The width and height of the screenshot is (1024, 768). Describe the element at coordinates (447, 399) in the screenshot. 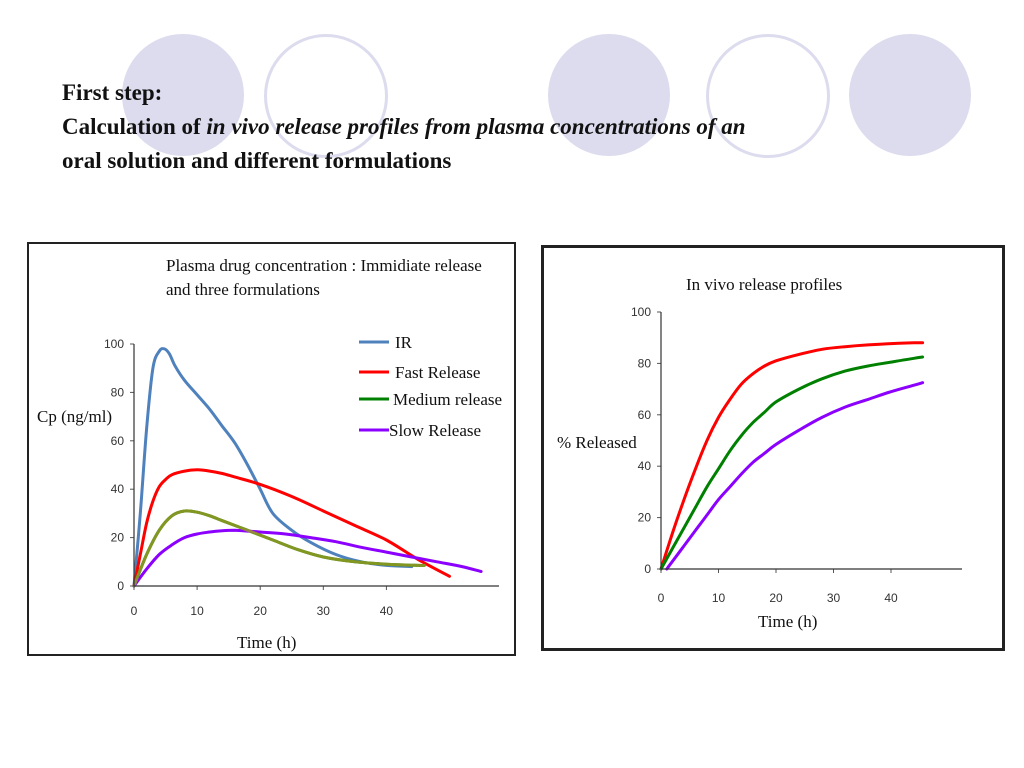

I see `legend-label-medium: Medium release` at that location.